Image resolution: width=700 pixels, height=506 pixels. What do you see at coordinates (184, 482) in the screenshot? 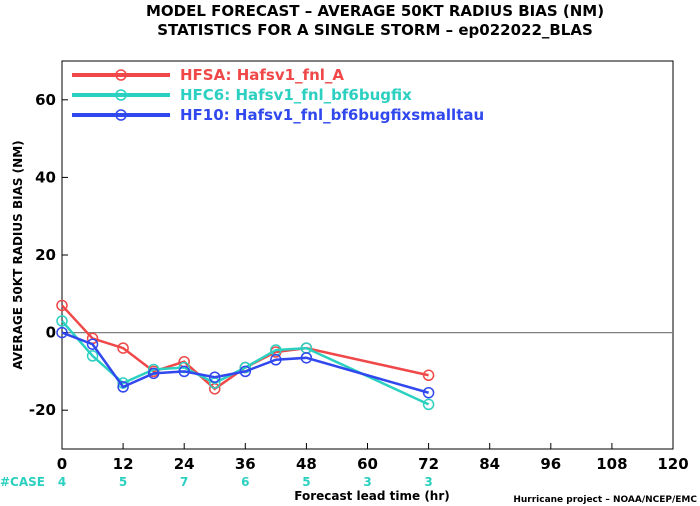
I see `case-count: 7` at bounding box center [184, 482].